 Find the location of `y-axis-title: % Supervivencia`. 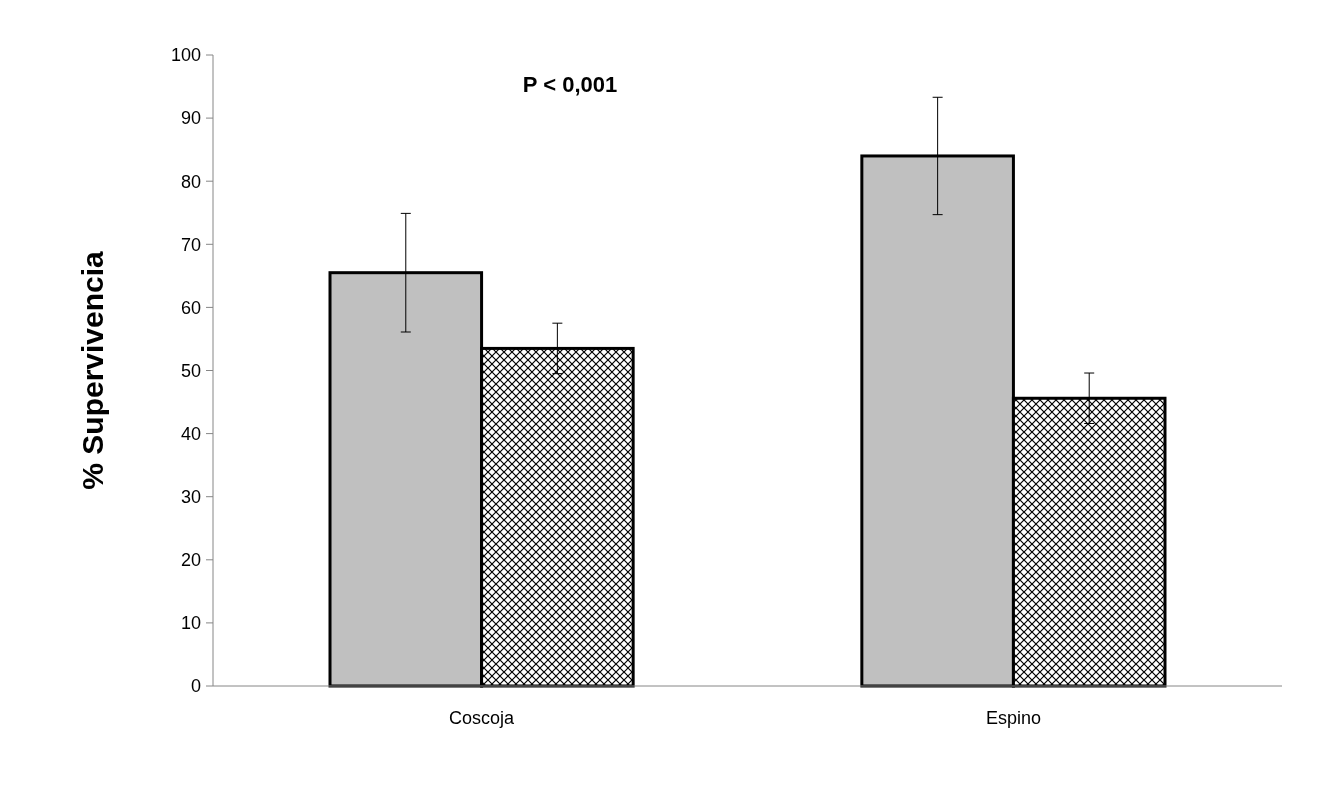

y-axis-title: % Supervivencia is located at coordinates (92, 370).